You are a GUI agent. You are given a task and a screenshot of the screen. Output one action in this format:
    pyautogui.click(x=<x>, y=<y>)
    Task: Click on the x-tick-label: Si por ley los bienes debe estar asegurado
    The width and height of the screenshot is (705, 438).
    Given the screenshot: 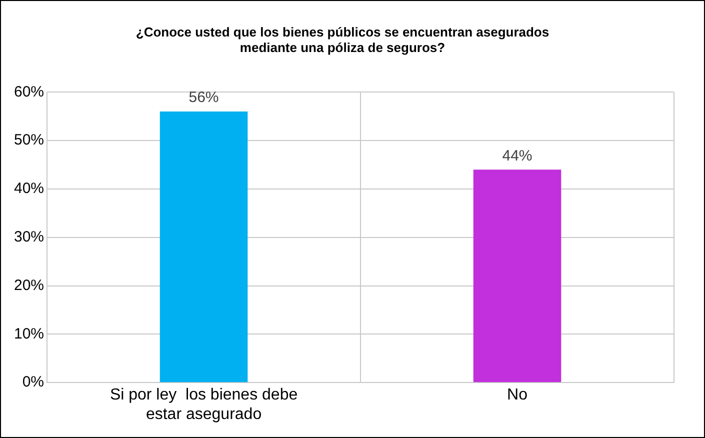 What is the action you would take?
    pyautogui.click(x=204, y=404)
    